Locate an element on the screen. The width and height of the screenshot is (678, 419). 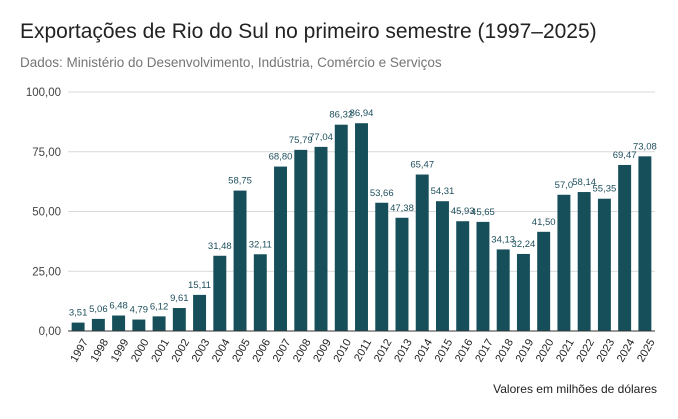
bar-2020 is located at coordinates (544, 281).